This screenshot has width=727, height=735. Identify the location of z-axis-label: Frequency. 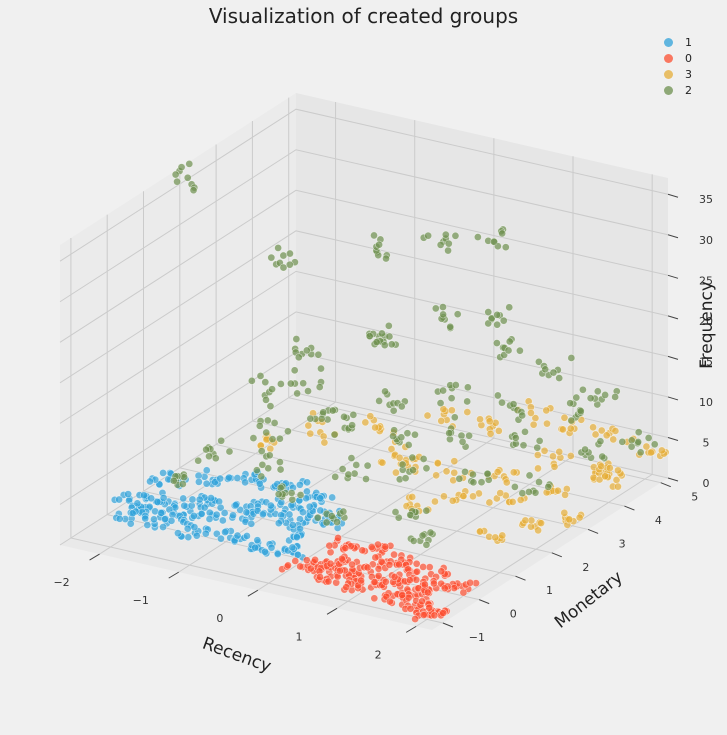
(707, 325).